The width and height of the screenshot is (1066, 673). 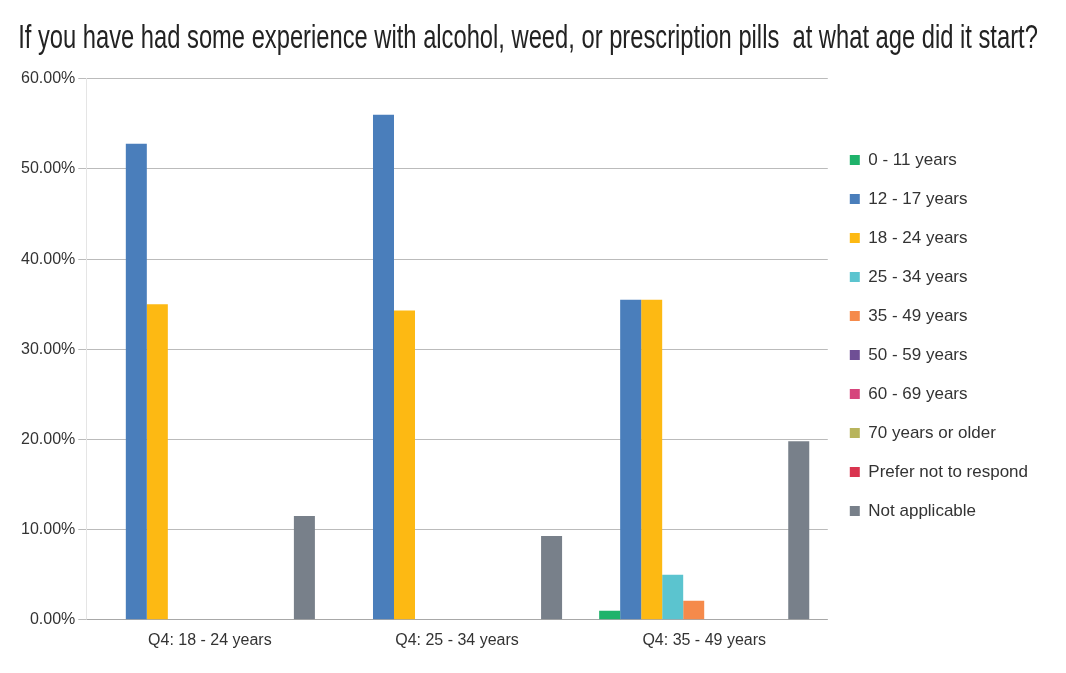 I want to click on y-tick-label: 50.00%, so click(x=48, y=168).